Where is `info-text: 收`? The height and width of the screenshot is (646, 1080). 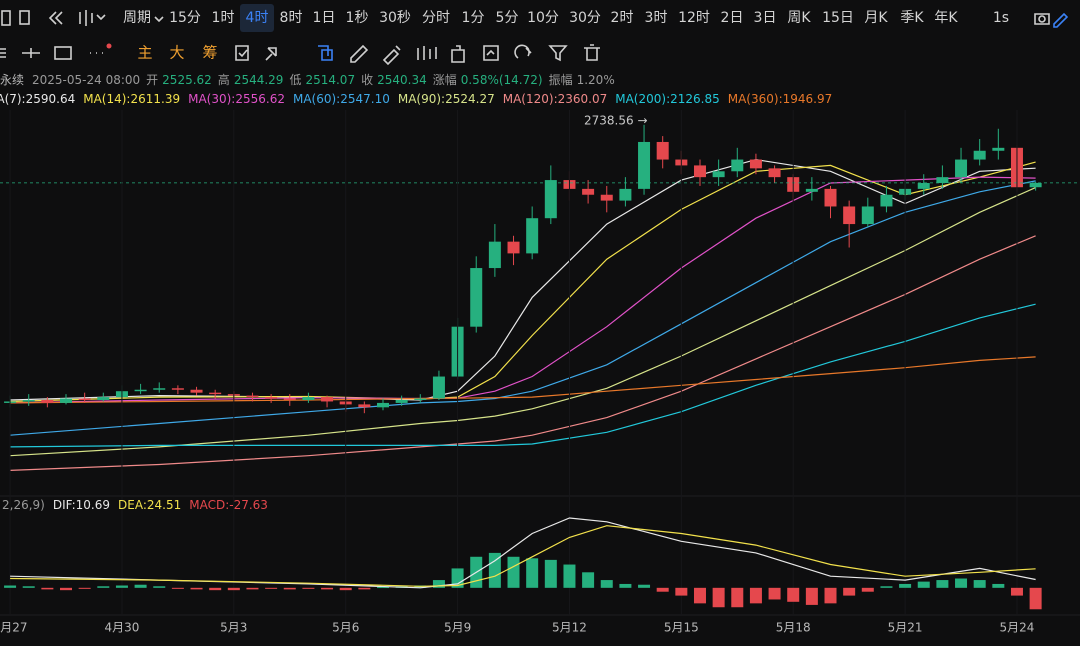
info-text: 收 is located at coordinates (367, 80).